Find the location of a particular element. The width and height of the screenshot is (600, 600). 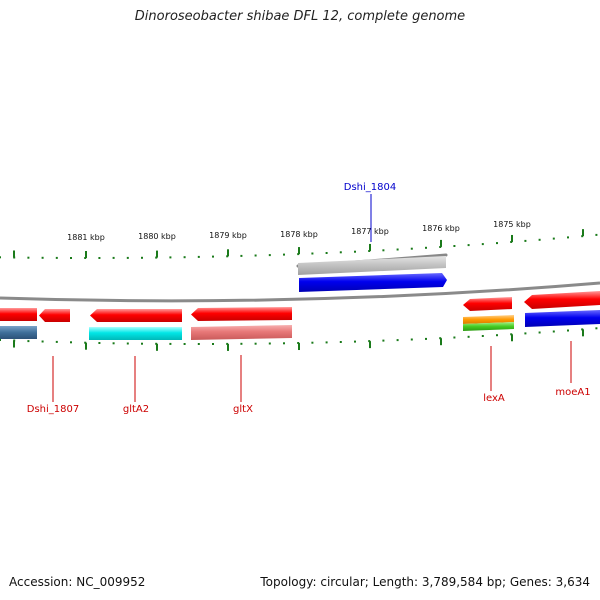

gene-feature-moea1 is located at coordinates (562, 318).